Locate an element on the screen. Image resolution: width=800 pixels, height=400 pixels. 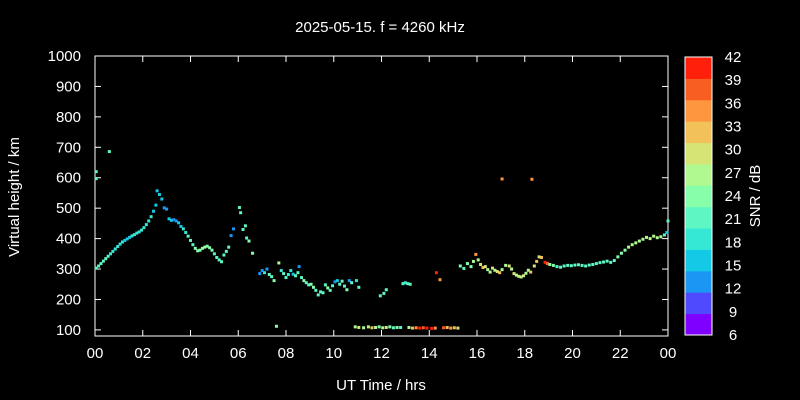
y-axis-label: Virtual height / km is located at coordinates (14, 197).